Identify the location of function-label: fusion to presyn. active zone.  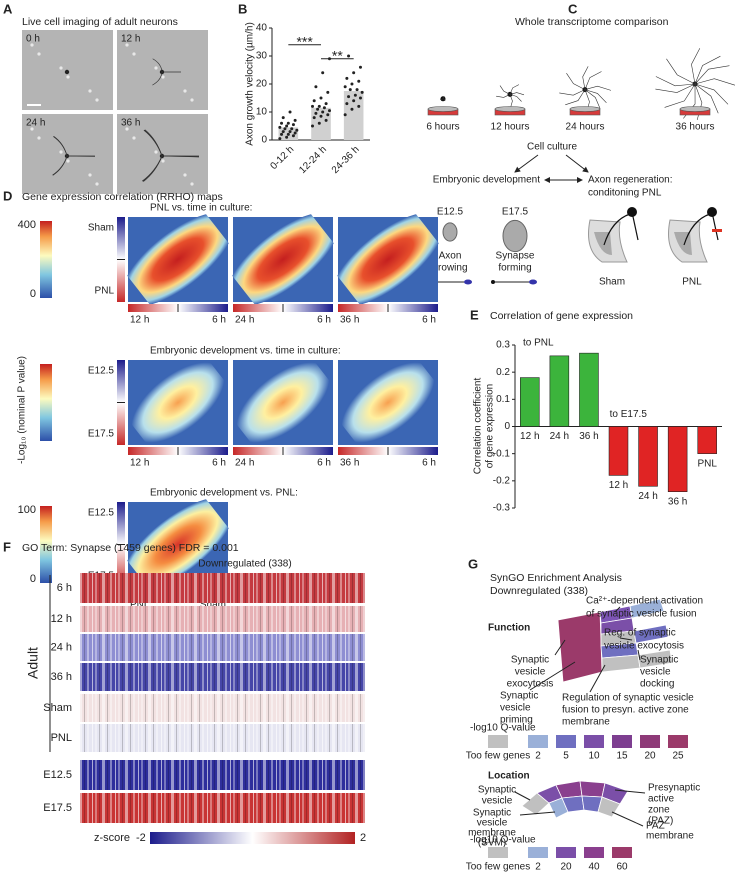
(625, 710).